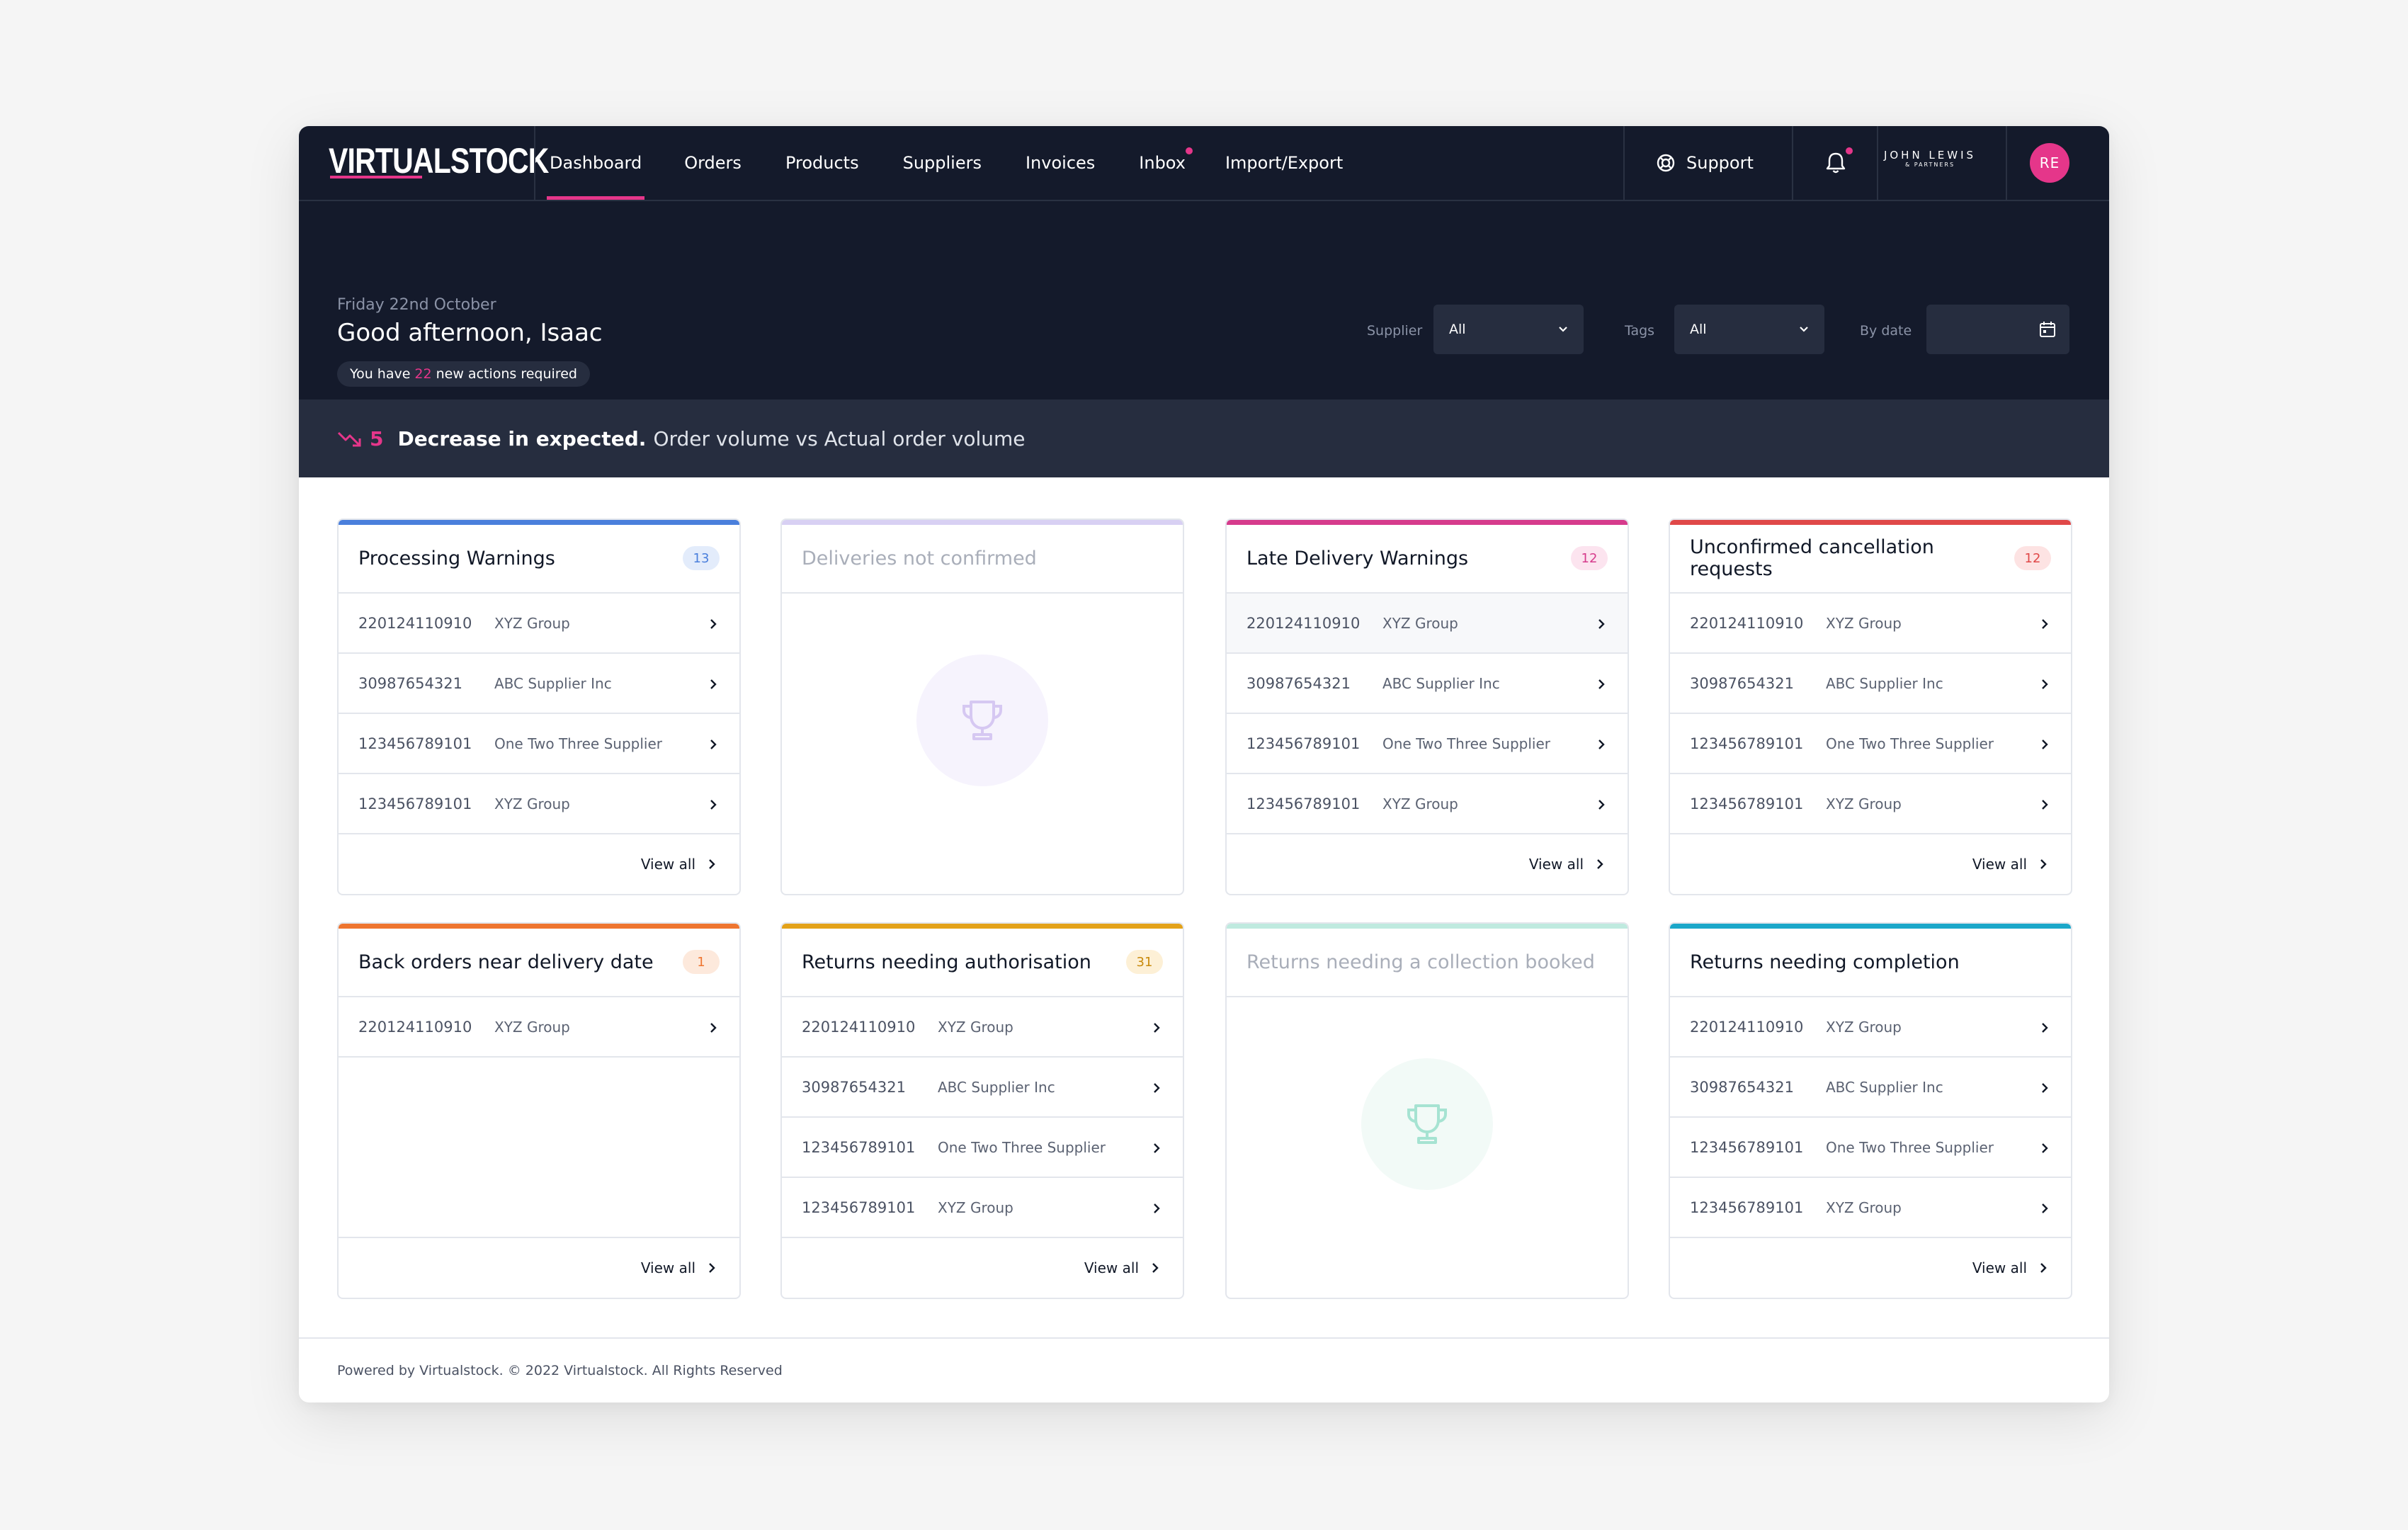 This screenshot has height=1530, width=2408. I want to click on nav-item-label: Import/Export, so click(1284, 163).